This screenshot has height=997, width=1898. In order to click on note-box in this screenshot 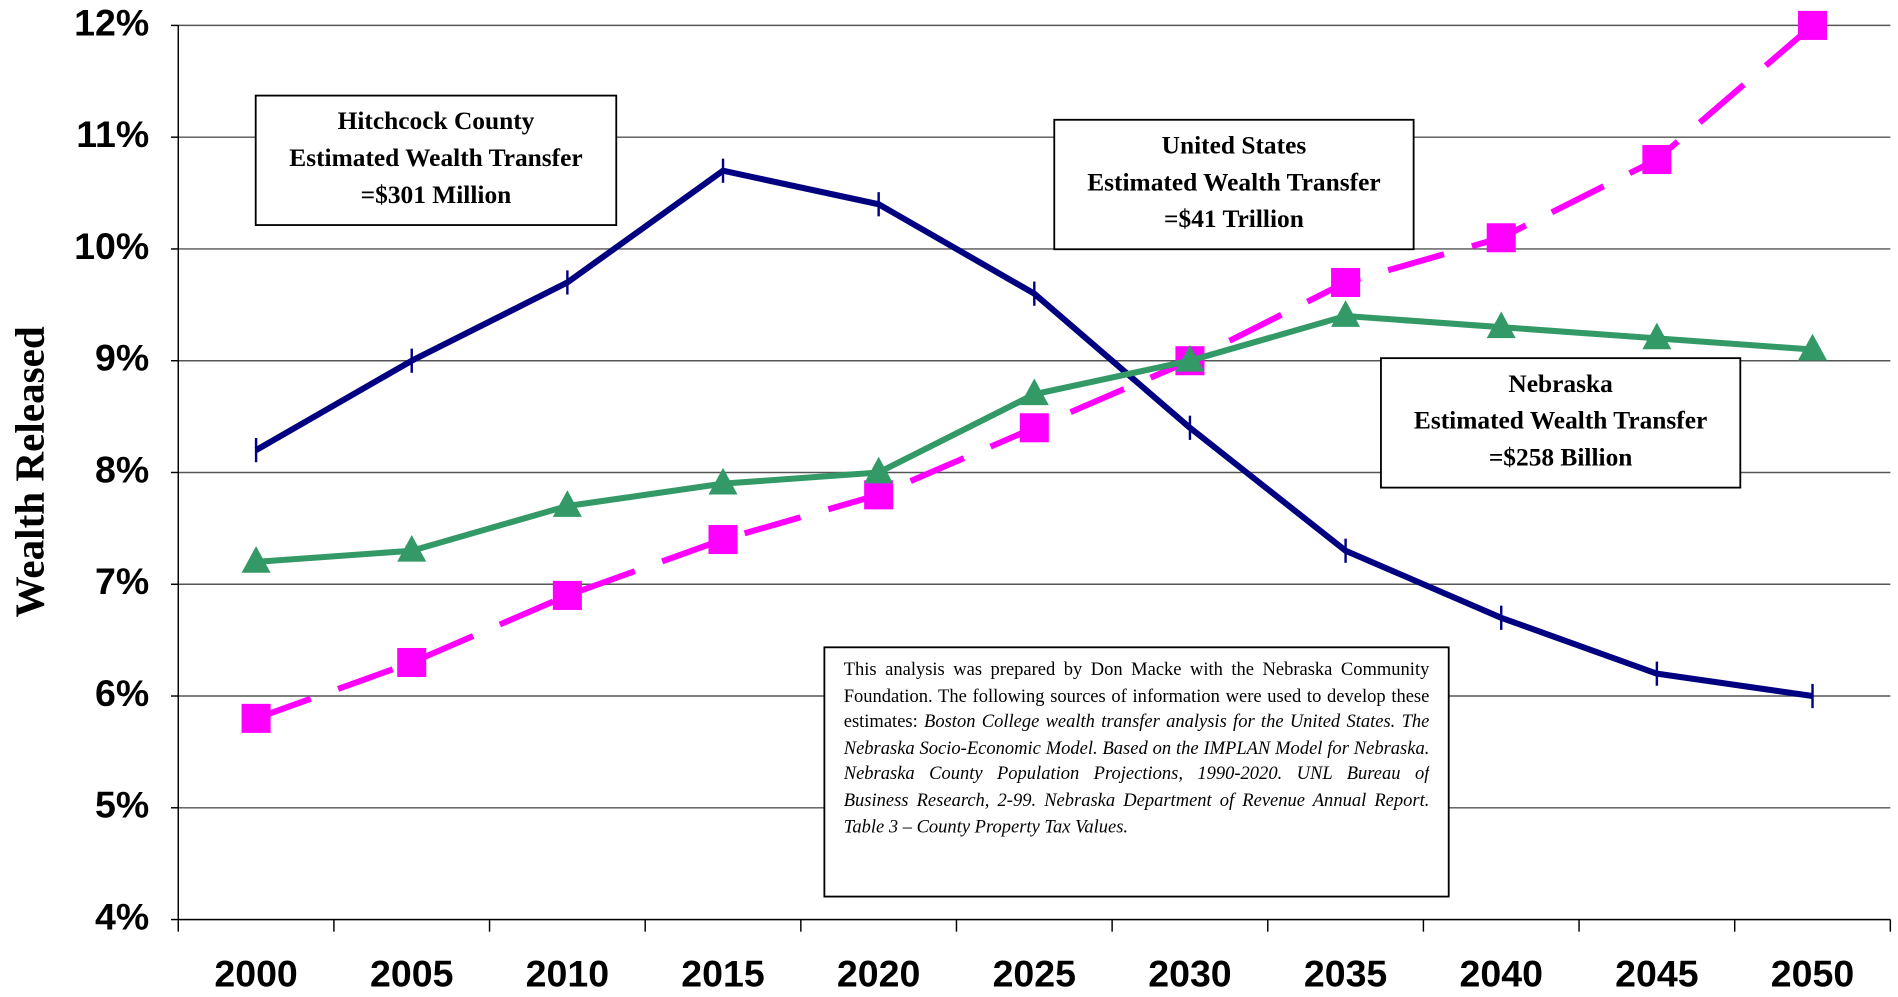, I will do `click(1136, 772)`.